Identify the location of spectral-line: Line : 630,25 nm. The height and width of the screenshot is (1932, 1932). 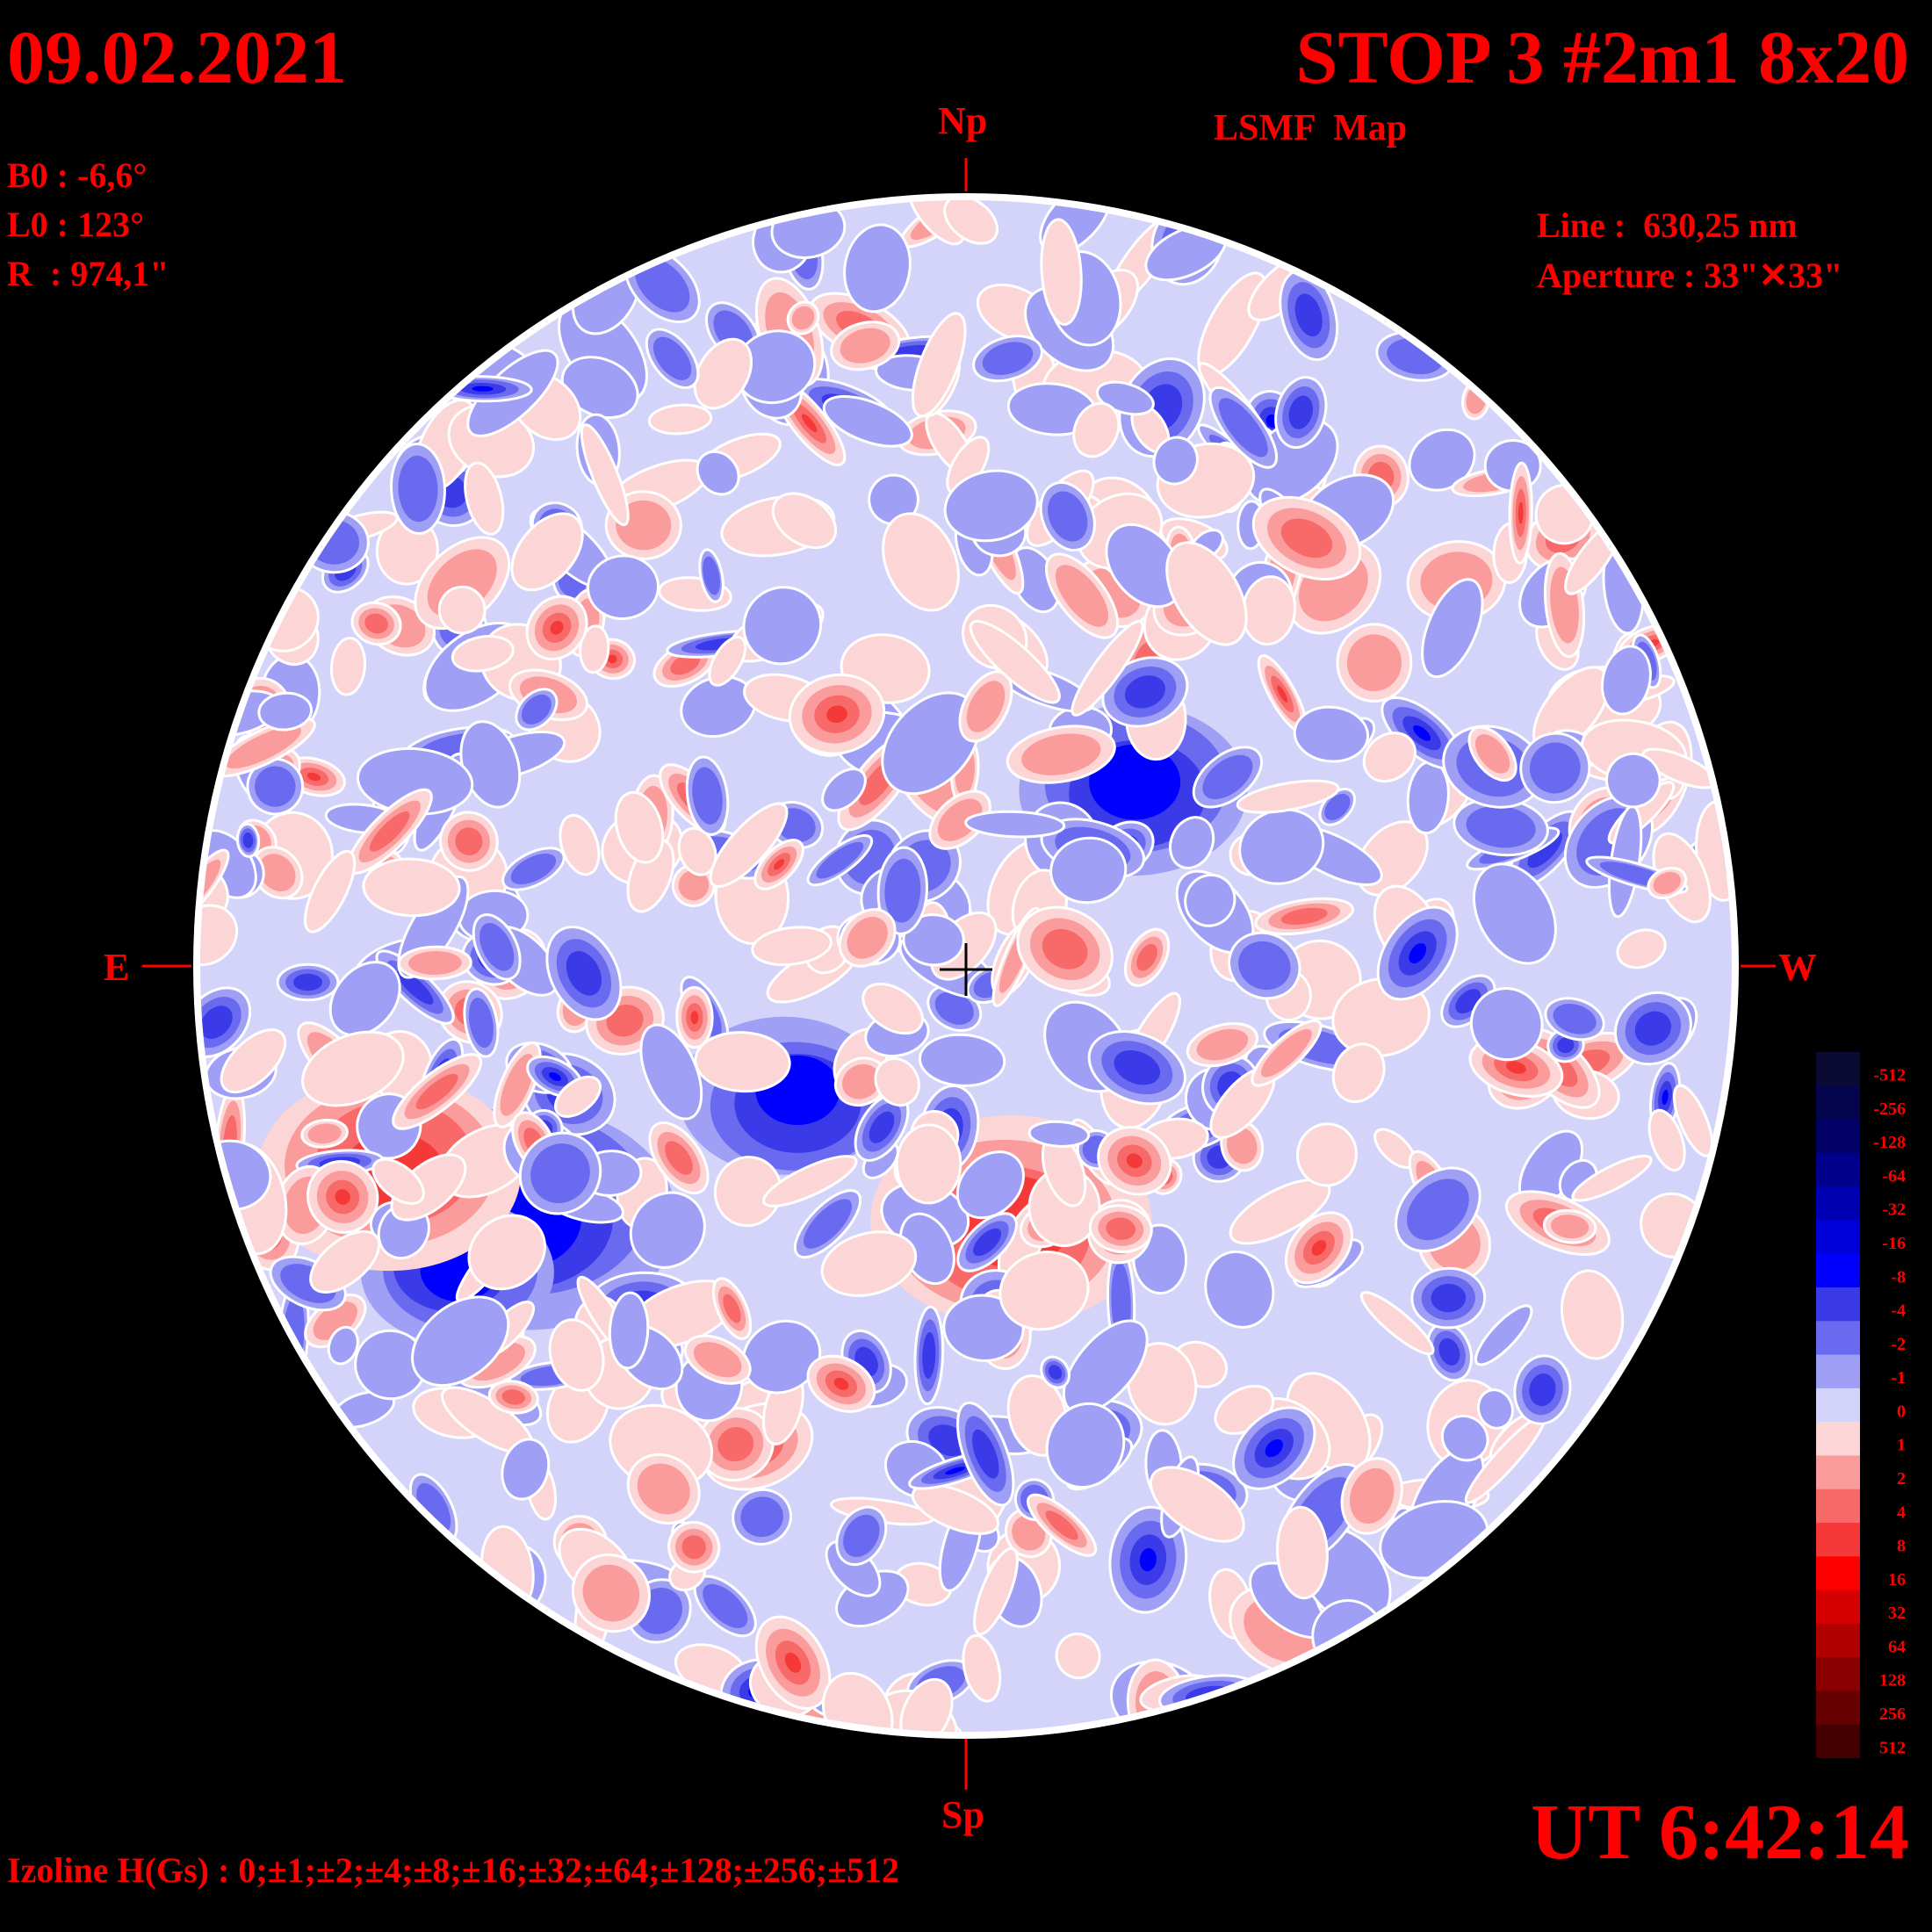
(1667, 225).